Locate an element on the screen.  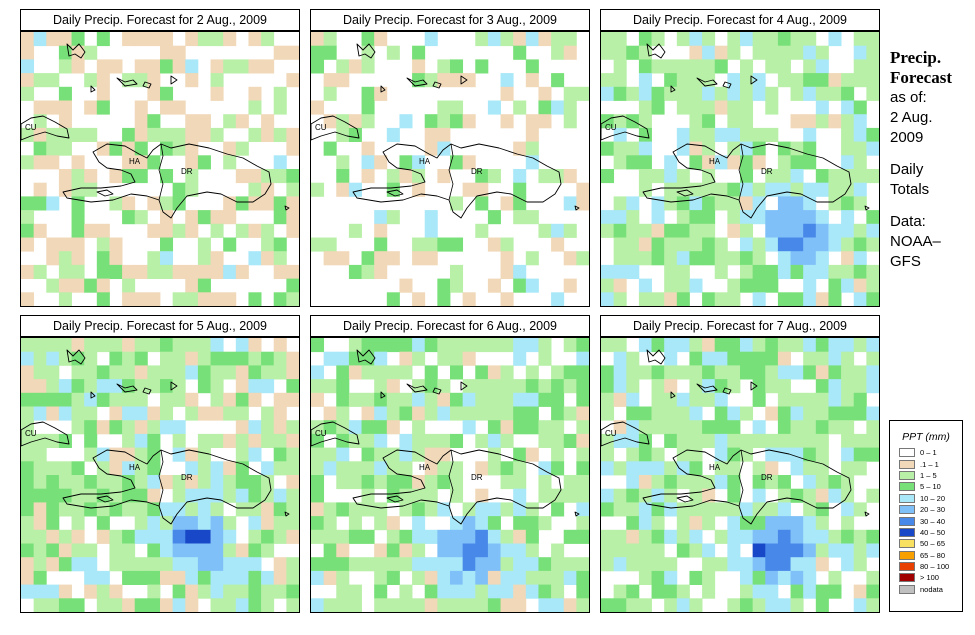
legend-item: > 100 is located at coordinates (926, 577).